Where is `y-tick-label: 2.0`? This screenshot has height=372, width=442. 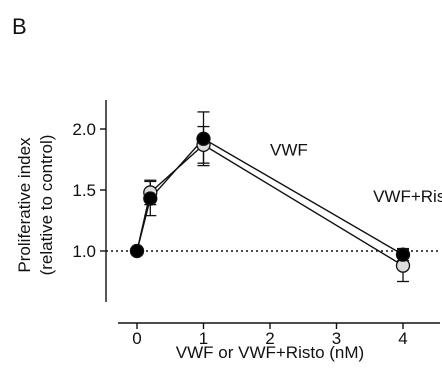 y-tick-label: 2.0 is located at coordinates (84, 129).